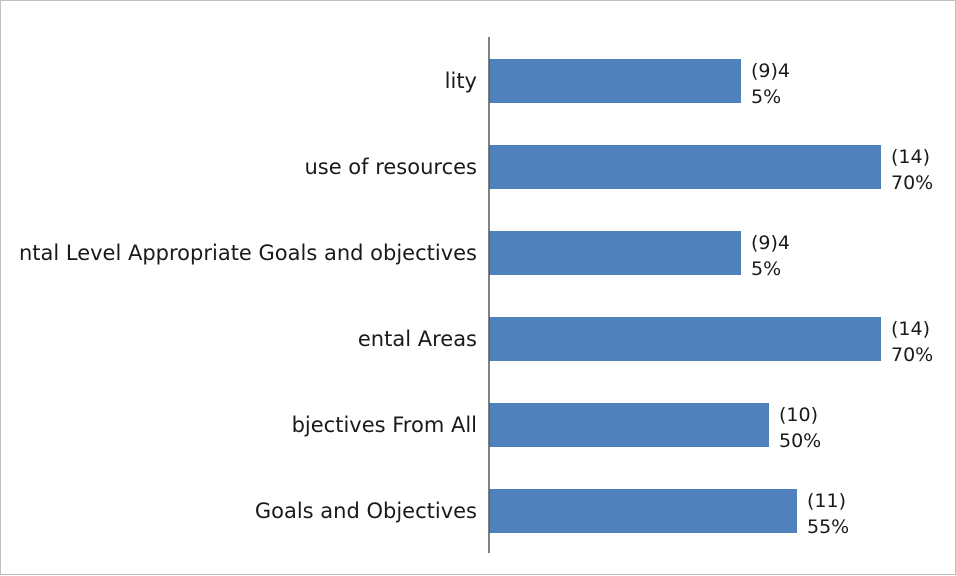  Describe the element at coordinates (461, 81) in the screenshot. I see `category-label-1: lity` at that location.